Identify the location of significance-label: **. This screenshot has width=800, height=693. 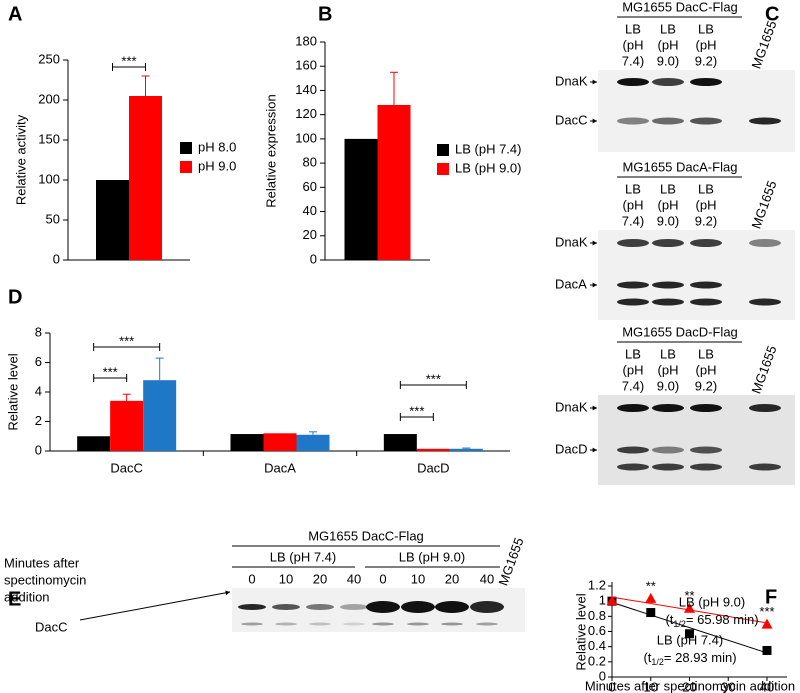
(651, 585).